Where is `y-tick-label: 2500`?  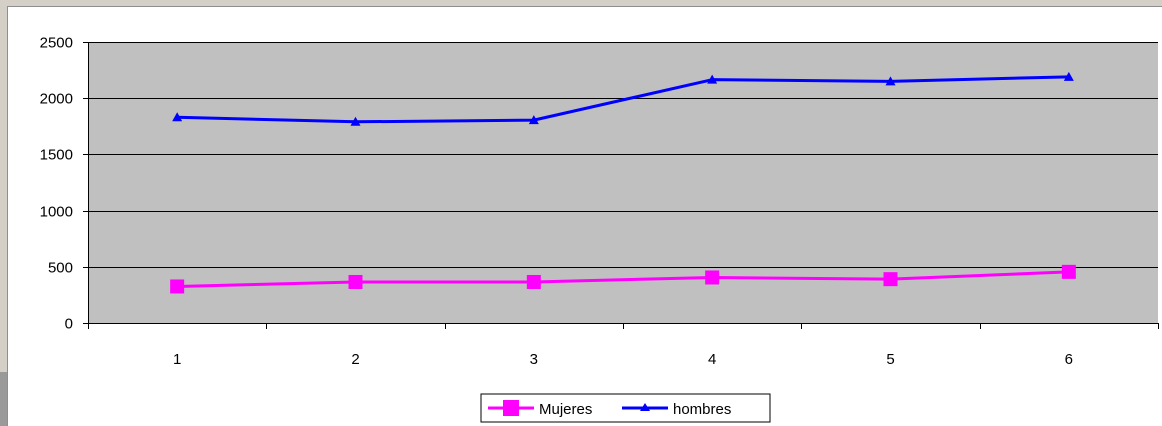 y-tick-label: 2500 is located at coordinates (56, 43).